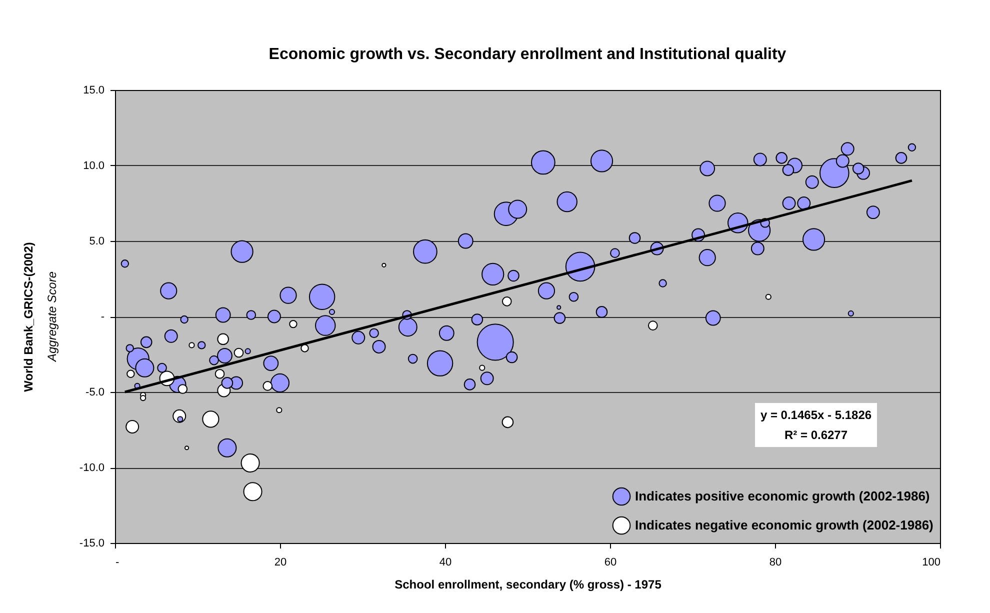 This screenshot has width=990, height=613. Describe the element at coordinates (29, 317) in the screenshot. I see `y-axis-title: World Bank_GRICS-(2002)` at that location.